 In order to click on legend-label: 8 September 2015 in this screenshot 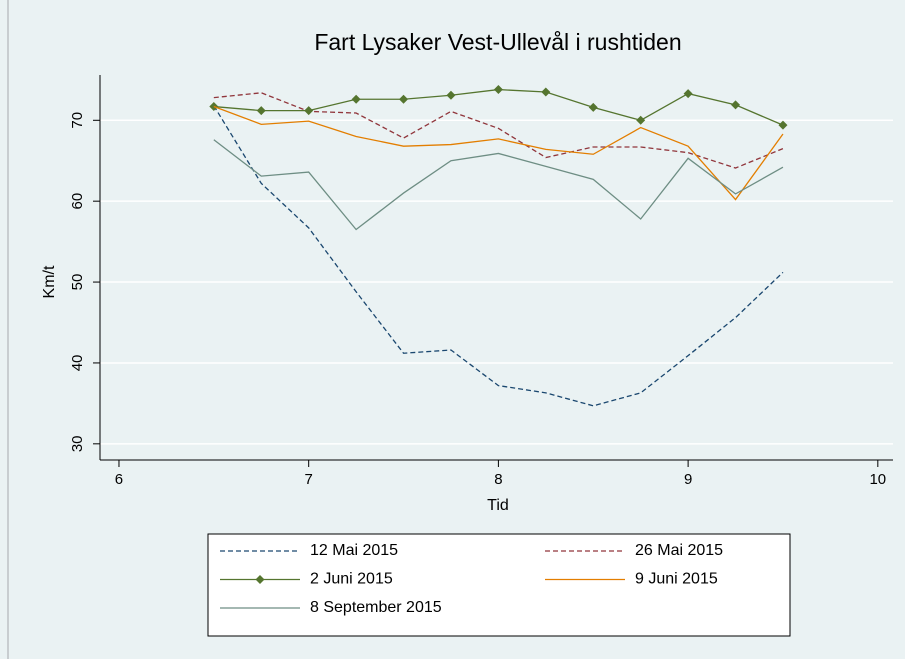, I will do `click(376, 607)`.